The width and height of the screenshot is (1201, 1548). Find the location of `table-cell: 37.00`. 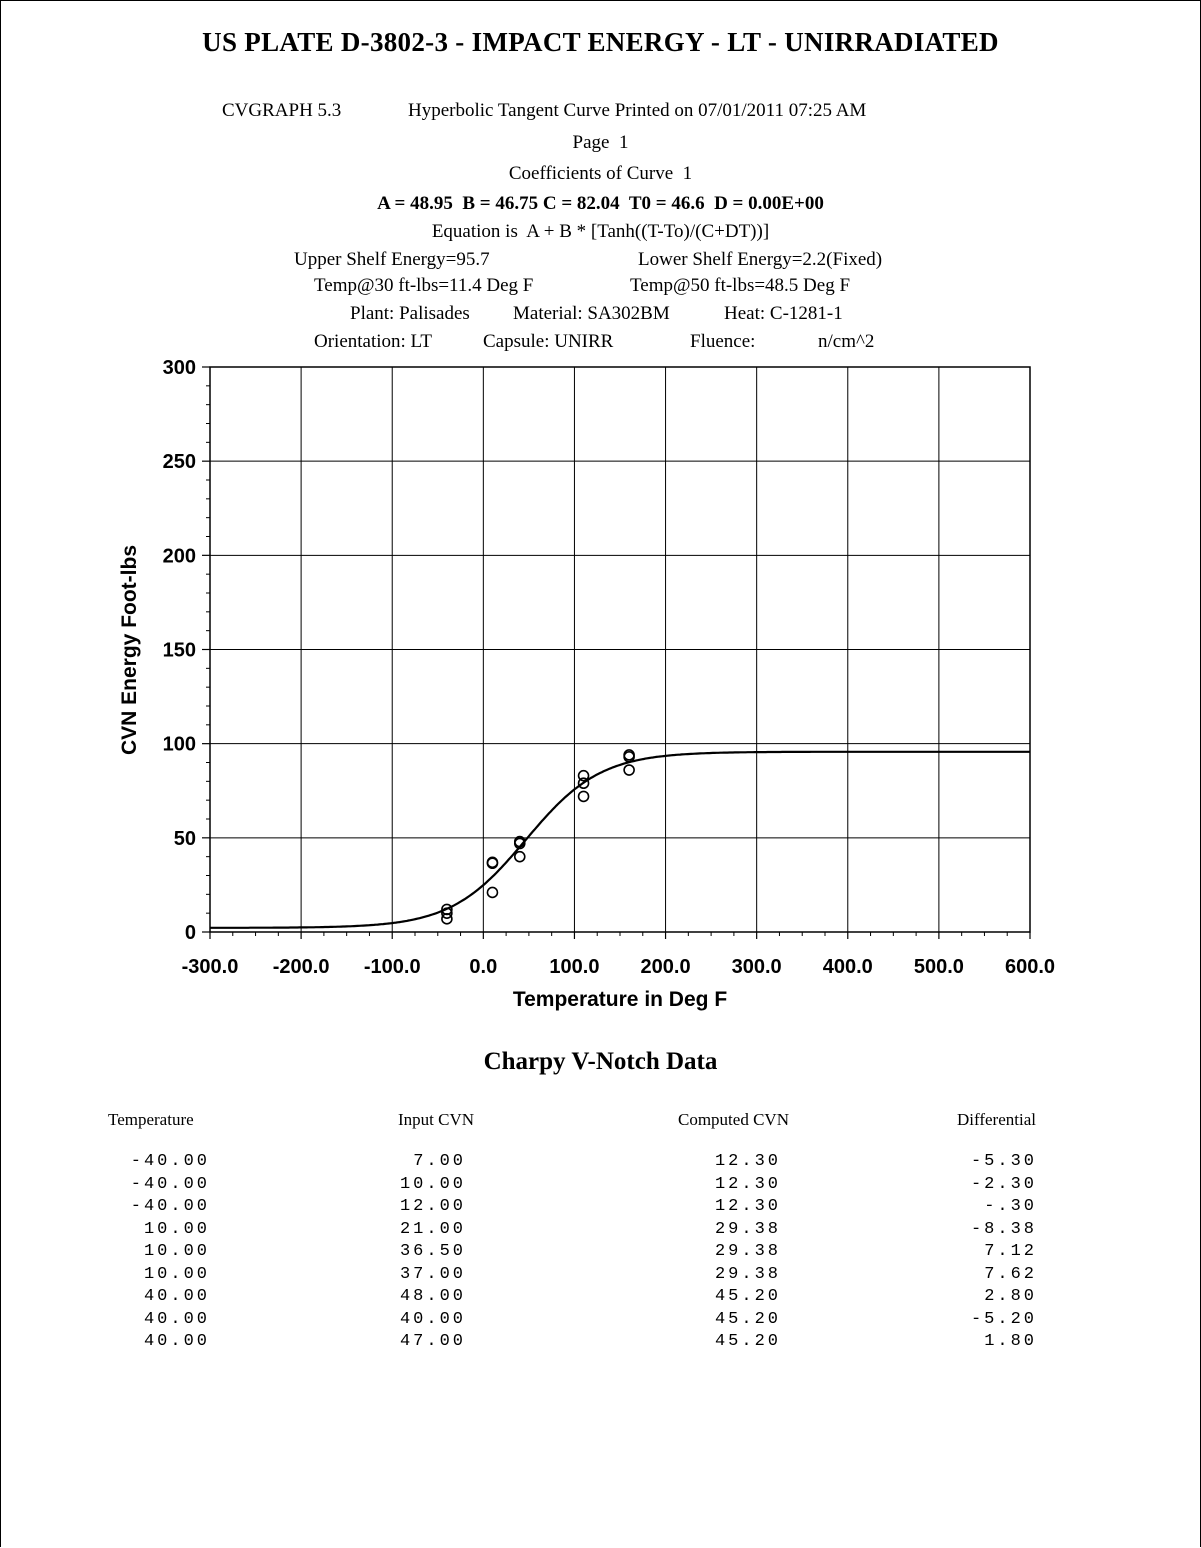

table-cell: 37.00 is located at coordinates (432, 1274).